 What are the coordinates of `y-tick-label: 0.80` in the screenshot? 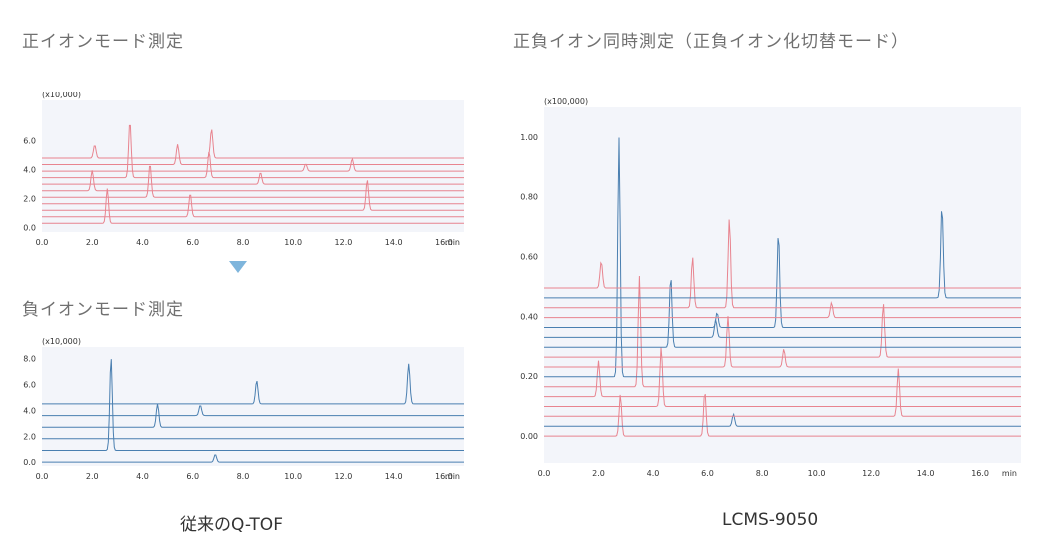 It's located at (529, 197).